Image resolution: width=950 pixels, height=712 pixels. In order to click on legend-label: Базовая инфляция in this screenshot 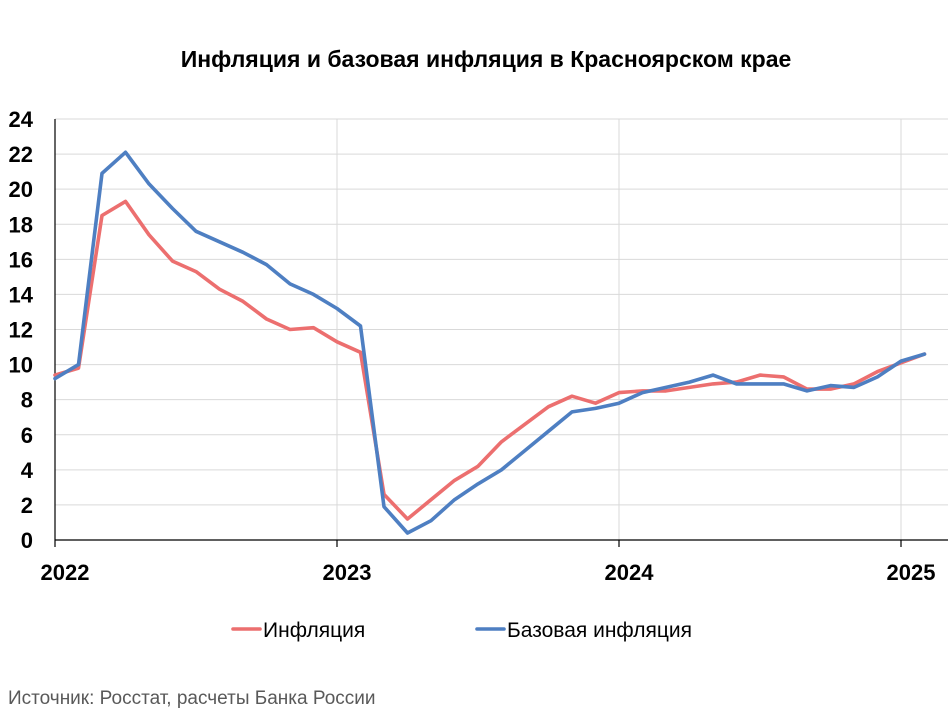, I will do `click(599, 630)`.